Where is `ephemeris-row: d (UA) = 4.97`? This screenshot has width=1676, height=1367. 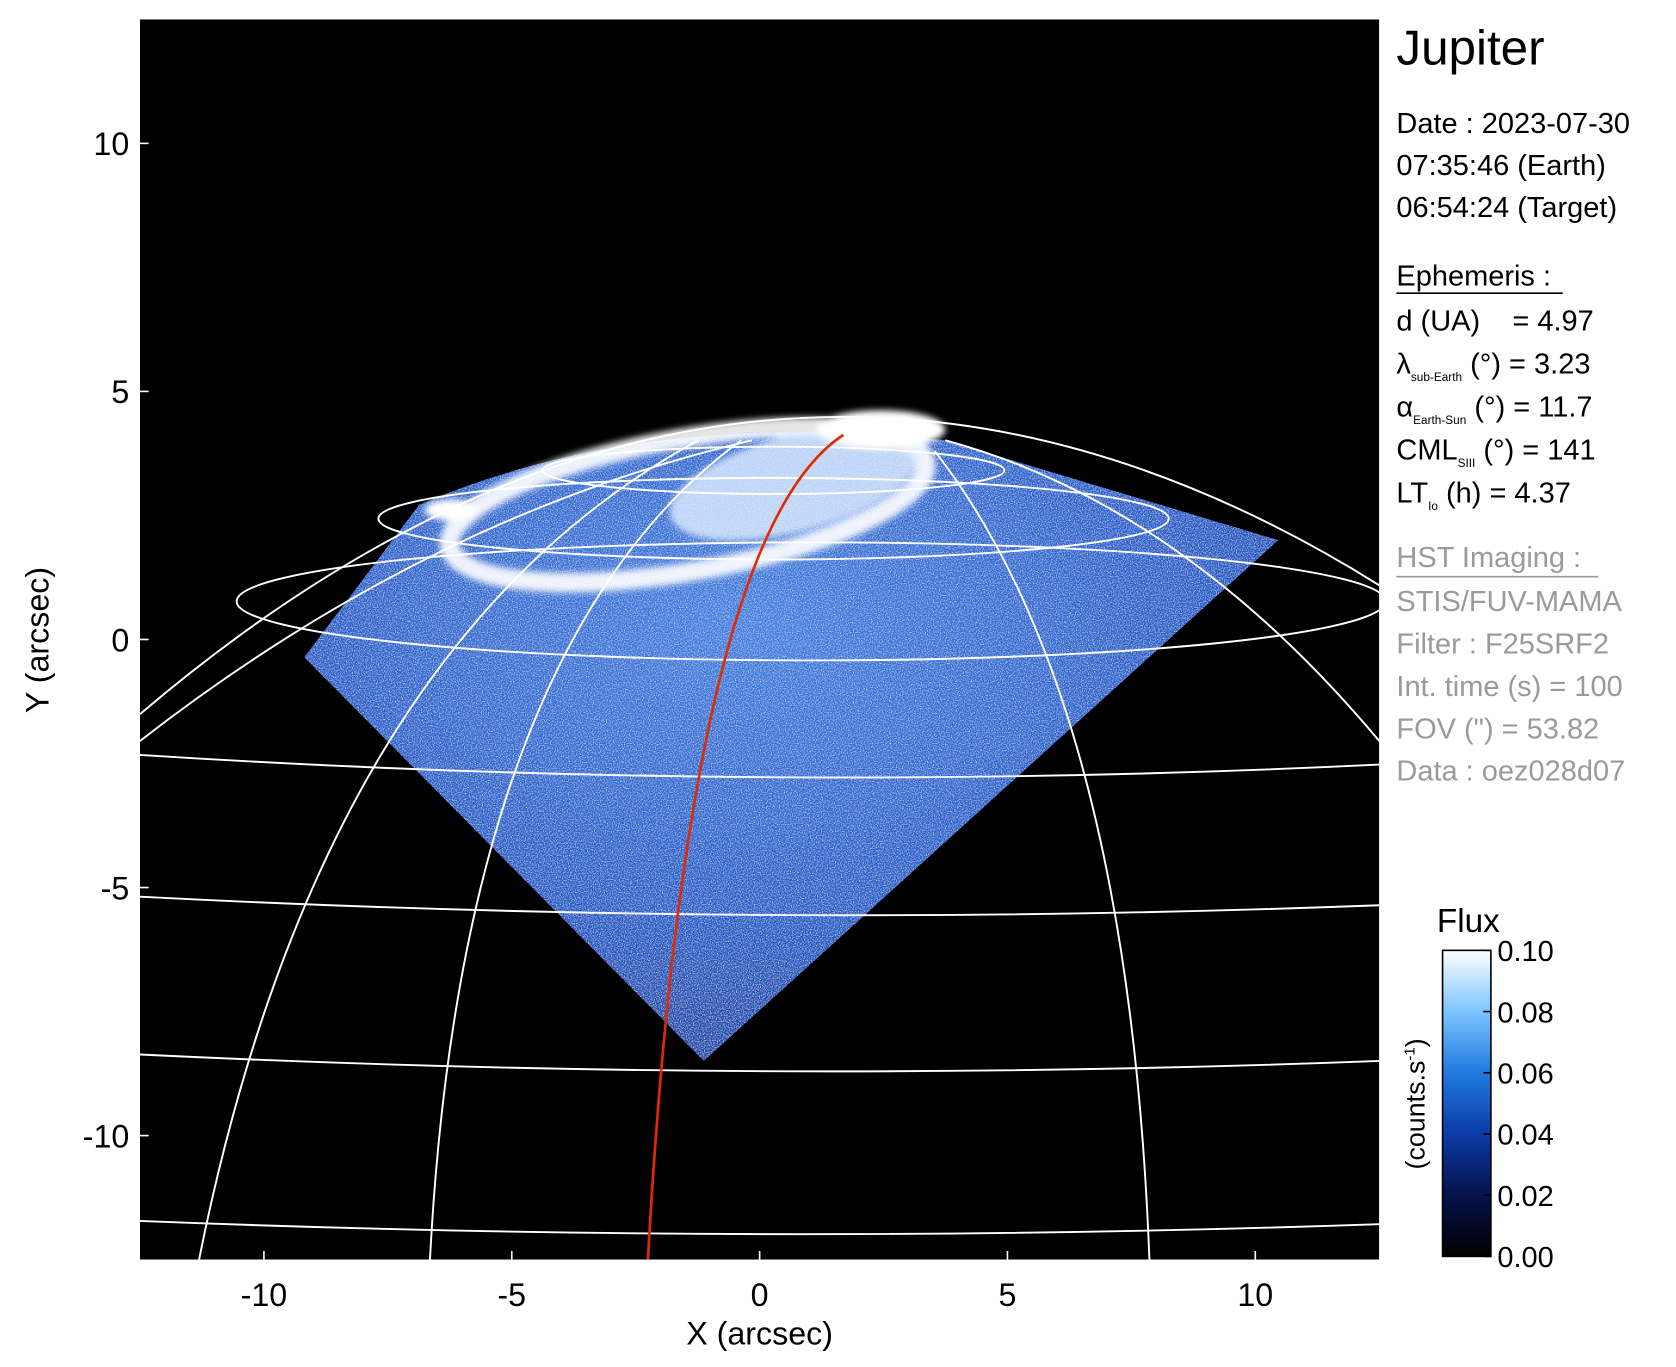 ephemeris-row: d (UA) = 4.97 is located at coordinates (1494, 322).